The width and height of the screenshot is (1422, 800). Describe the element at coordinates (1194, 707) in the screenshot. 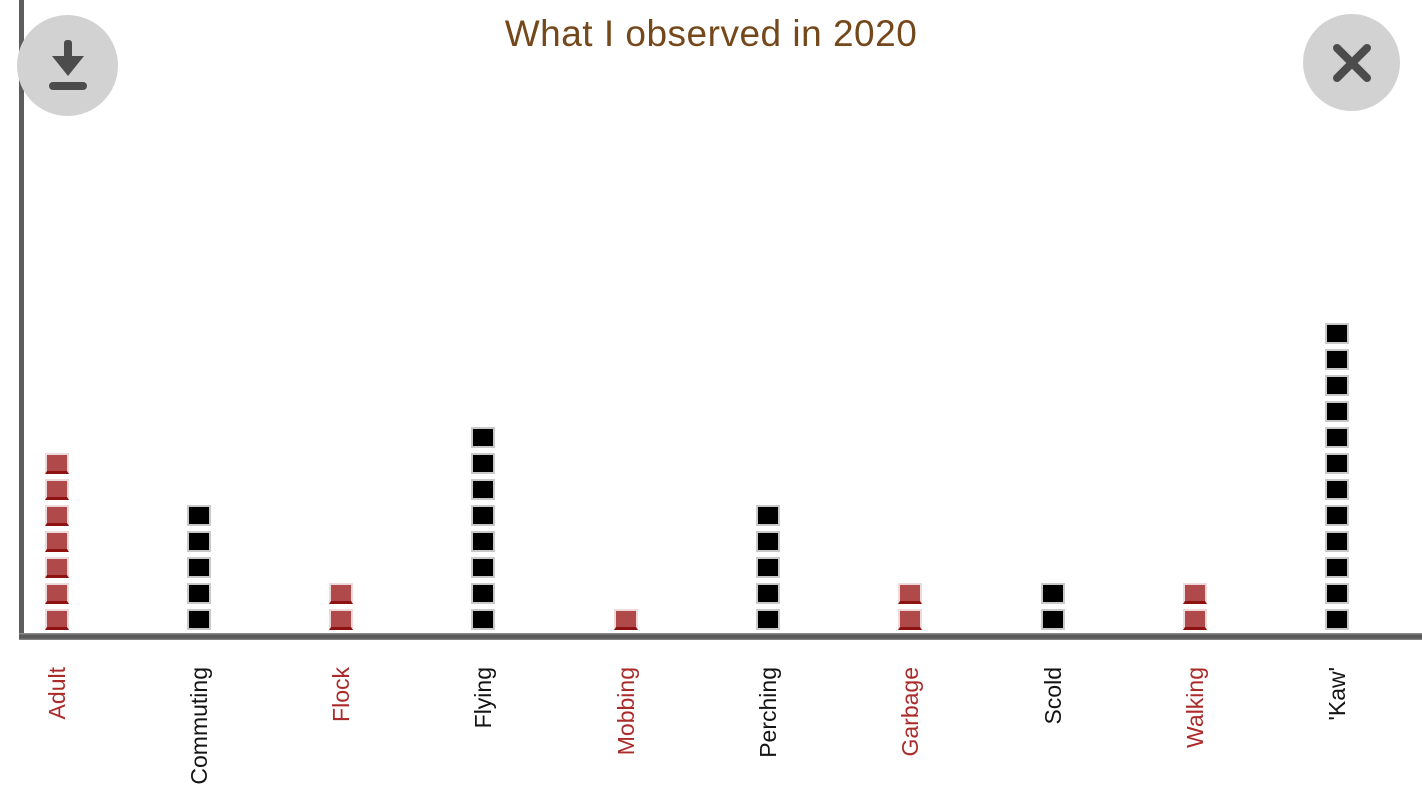

I see `axis-label-8: Walking` at that location.